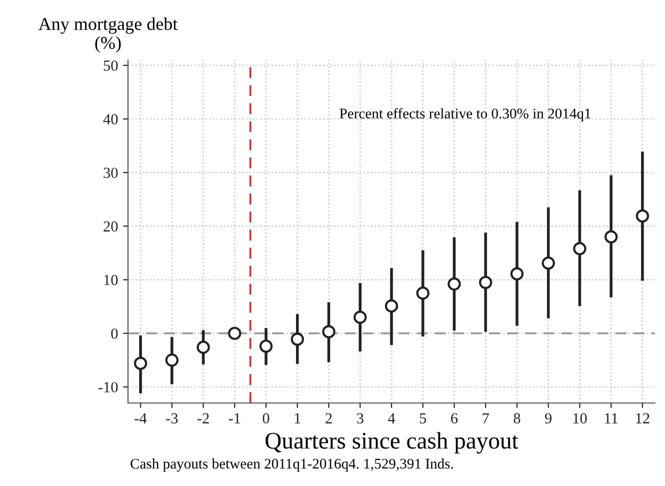 The width and height of the screenshot is (665, 486). Describe the element at coordinates (392, 443) in the screenshot. I see `x-axis-title: Quarters since cash payout` at that location.